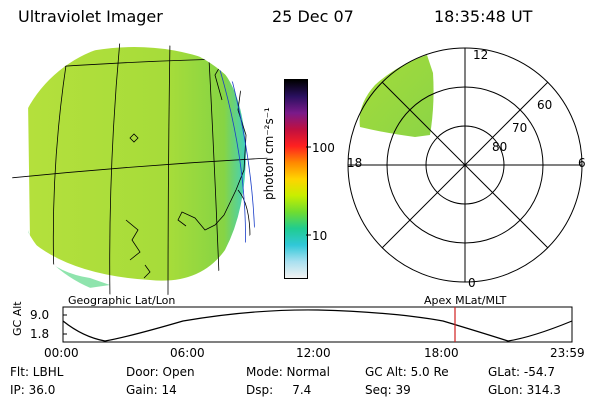 The height and width of the screenshot is (400, 600). What do you see at coordinates (313, 16) in the screenshot?
I see `date-label: 25 Dec 07` at bounding box center [313, 16].